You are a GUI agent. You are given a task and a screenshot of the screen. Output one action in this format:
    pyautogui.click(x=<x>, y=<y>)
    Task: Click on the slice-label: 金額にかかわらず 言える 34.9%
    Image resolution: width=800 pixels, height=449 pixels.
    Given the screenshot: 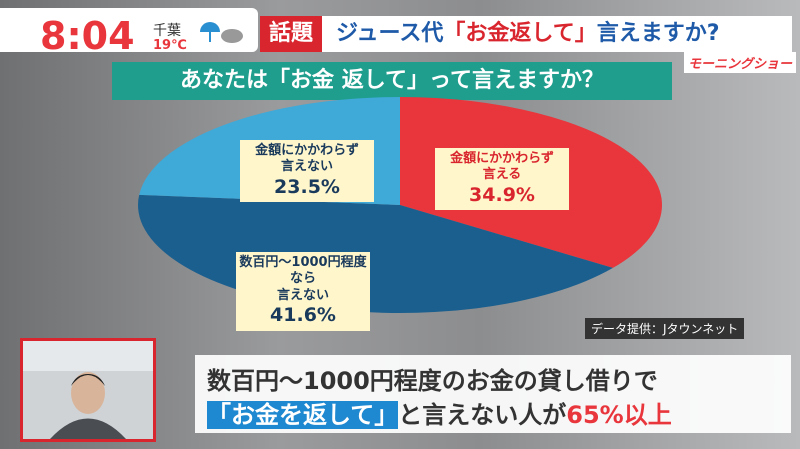 What is the action you would take?
    pyautogui.click(x=502, y=179)
    